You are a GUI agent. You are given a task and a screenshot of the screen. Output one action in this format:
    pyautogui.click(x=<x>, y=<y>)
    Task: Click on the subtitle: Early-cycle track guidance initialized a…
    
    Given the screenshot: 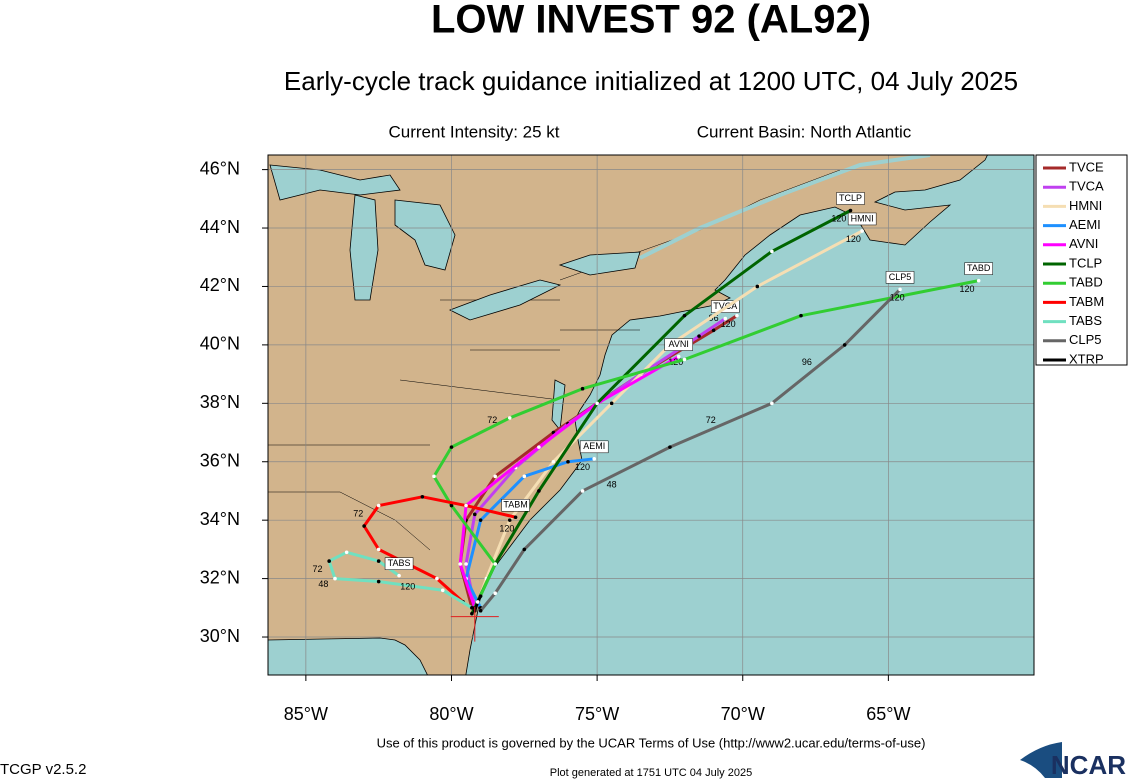 What is the action you would take?
    pyautogui.click(x=651, y=81)
    